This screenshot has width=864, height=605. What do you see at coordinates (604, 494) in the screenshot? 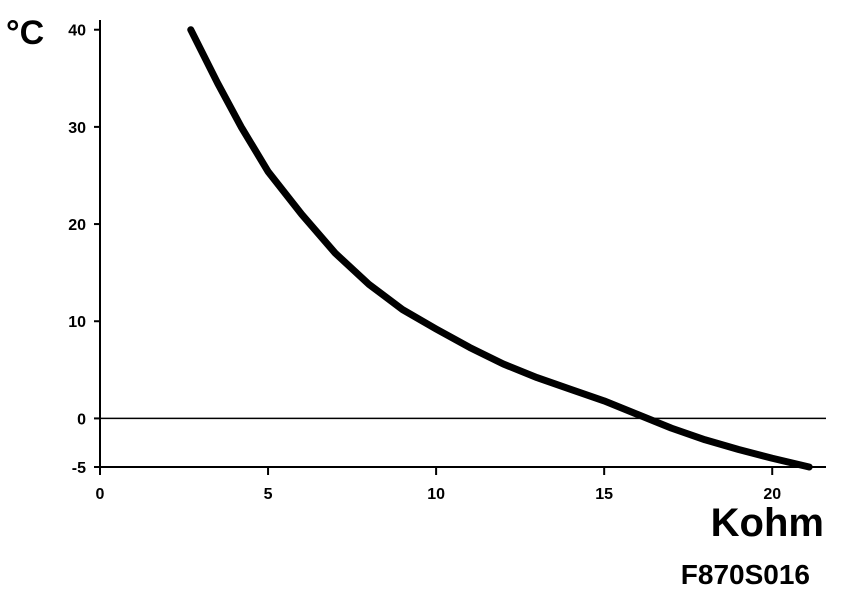
I see `x-tick-label: 15` at bounding box center [604, 494].